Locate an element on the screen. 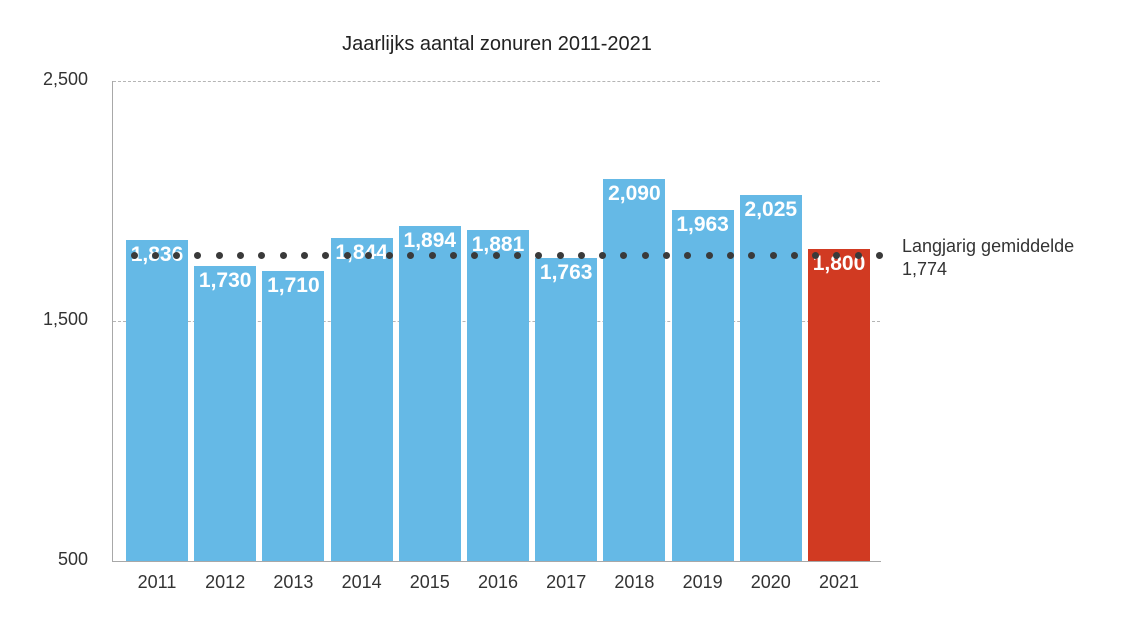 This screenshot has width=1142, height=624. x-tick-2020: 2020 is located at coordinates (770, 582).